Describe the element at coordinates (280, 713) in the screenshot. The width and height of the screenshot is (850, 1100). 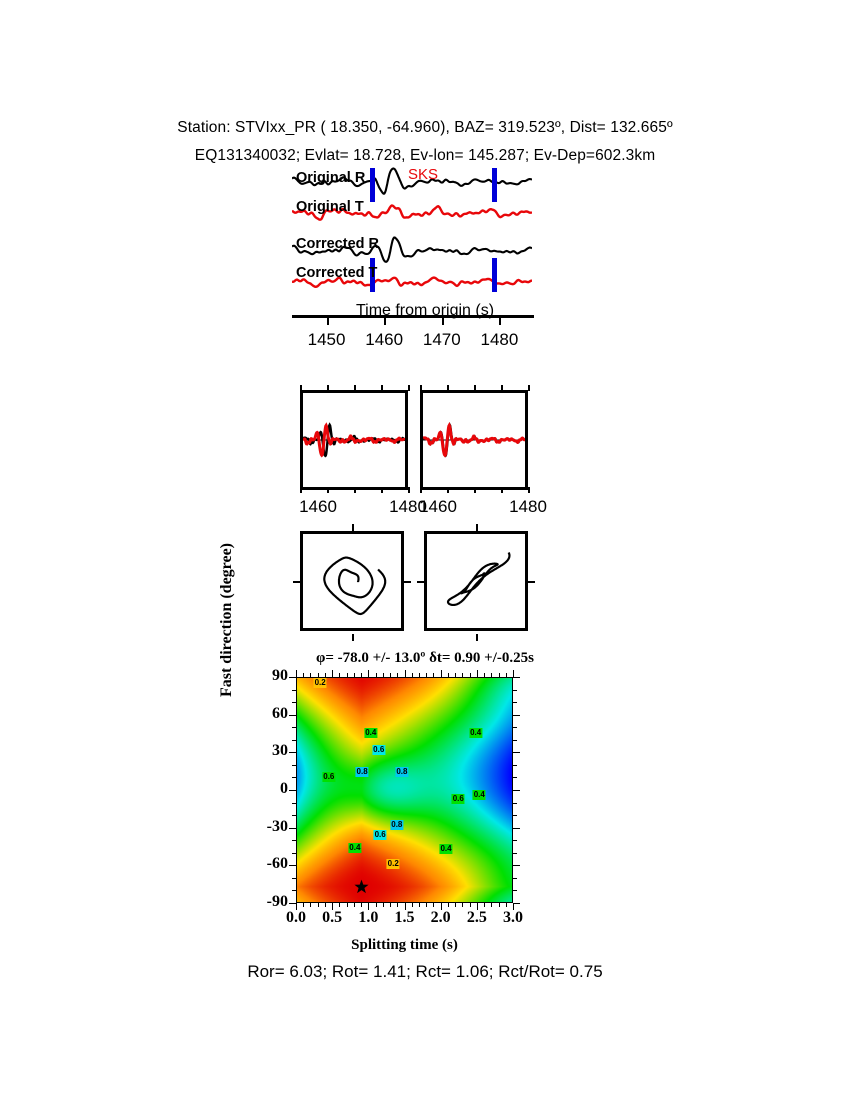
I see `y-tick-label-60: 60` at that location.